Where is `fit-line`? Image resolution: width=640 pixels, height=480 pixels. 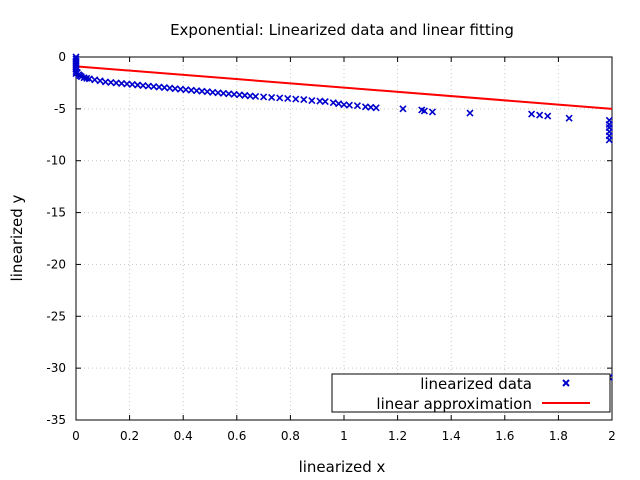 fit-line is located at coordinates (344, 87).